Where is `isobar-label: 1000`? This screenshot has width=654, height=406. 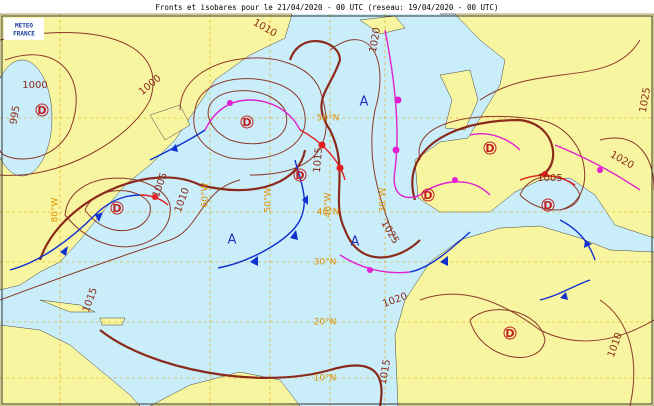 isobar-label: 1000 is located at coordinates (34, 85).